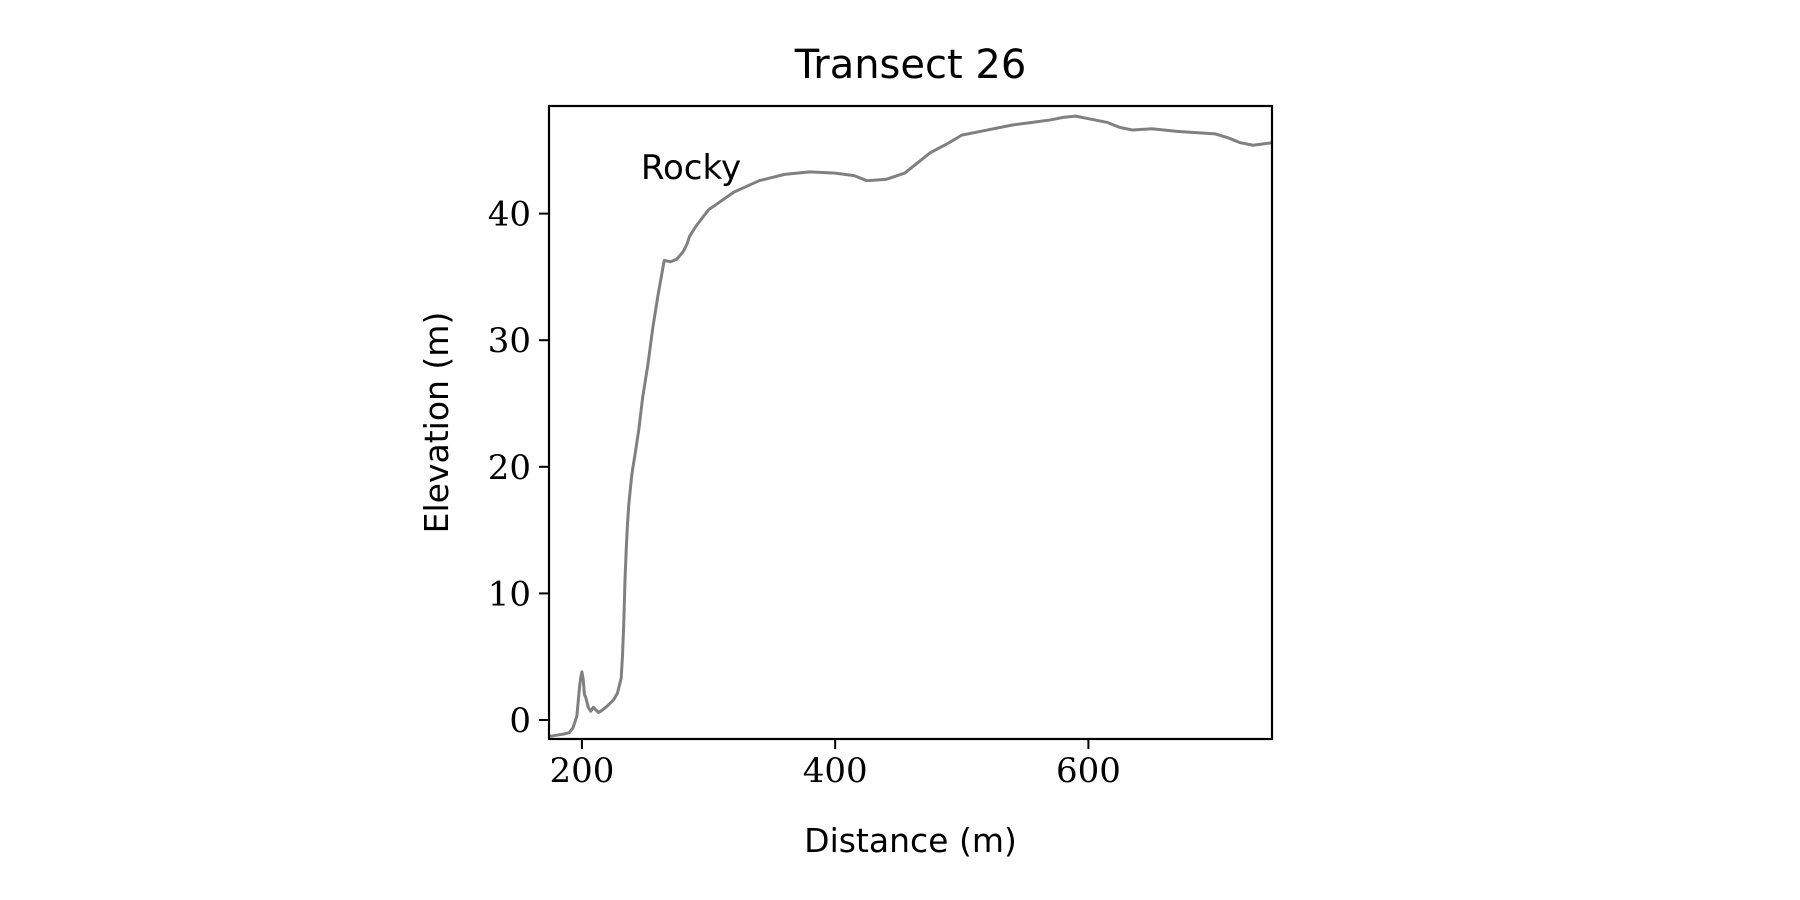  I want to click on x-tick-label: 400, so click(835, 771).